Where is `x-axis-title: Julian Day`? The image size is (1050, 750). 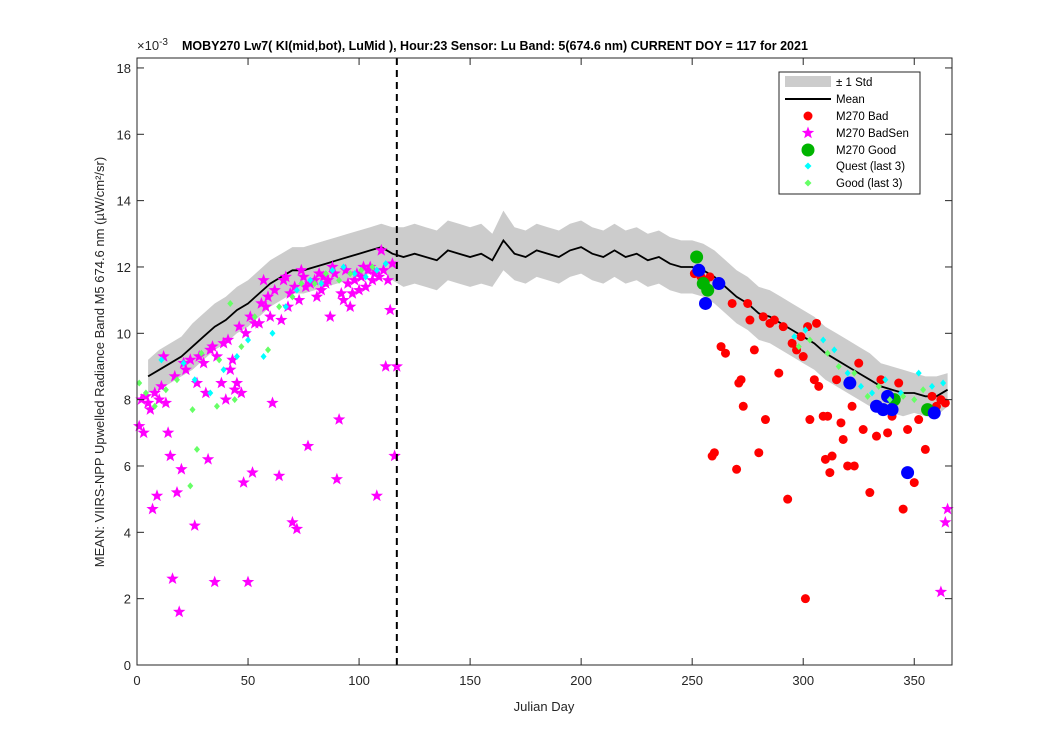
x-axis-title: Julian Day is located at coordinates (544, 706).